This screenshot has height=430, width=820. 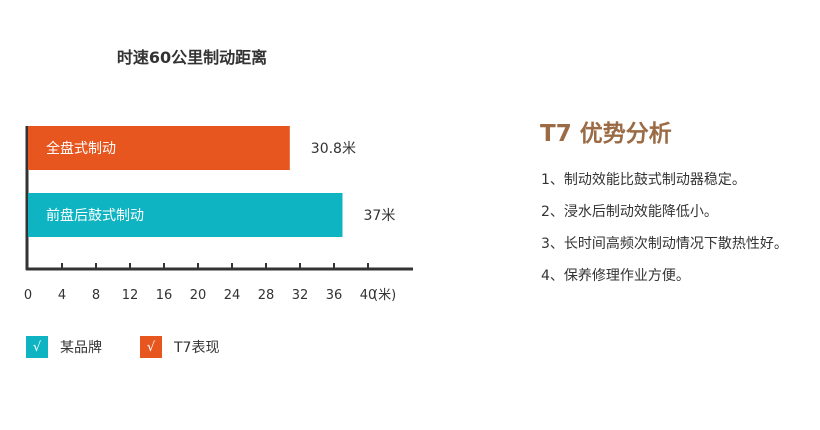 I want to click on x-tick-label: 32, so click(x=300, y=295).